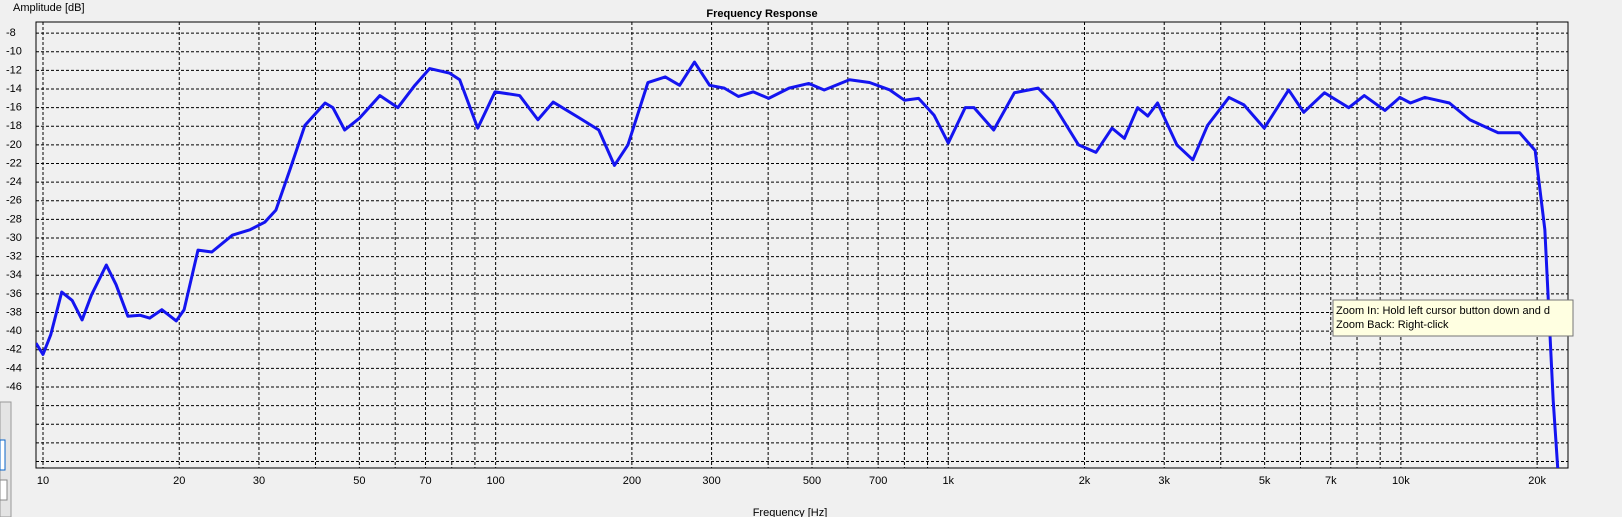  I want to click on x-tick-label: 7k, so click(1331, 481).